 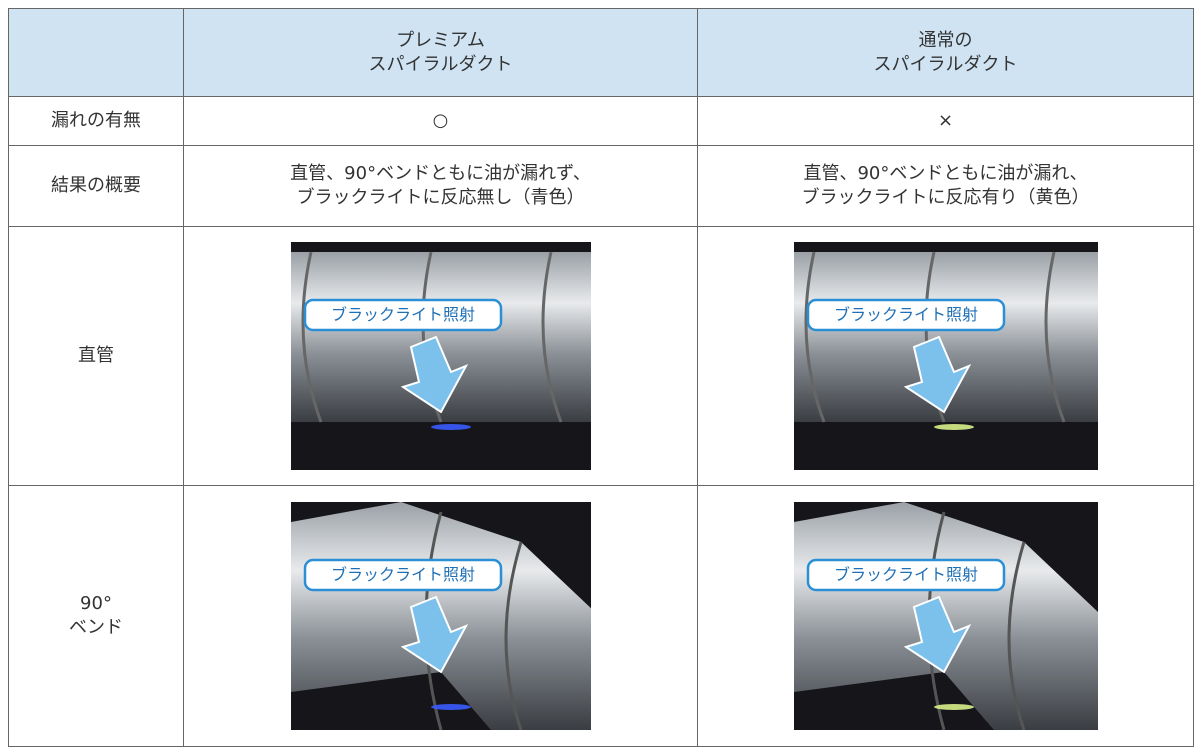 What do you see at coordinates (440, 186) in the screenshot?
I see `table-cell: 直管、90°ベンドともに油が漏れず、 ブラックライトに反応無し（青色）` at bounding box center [440, 186].